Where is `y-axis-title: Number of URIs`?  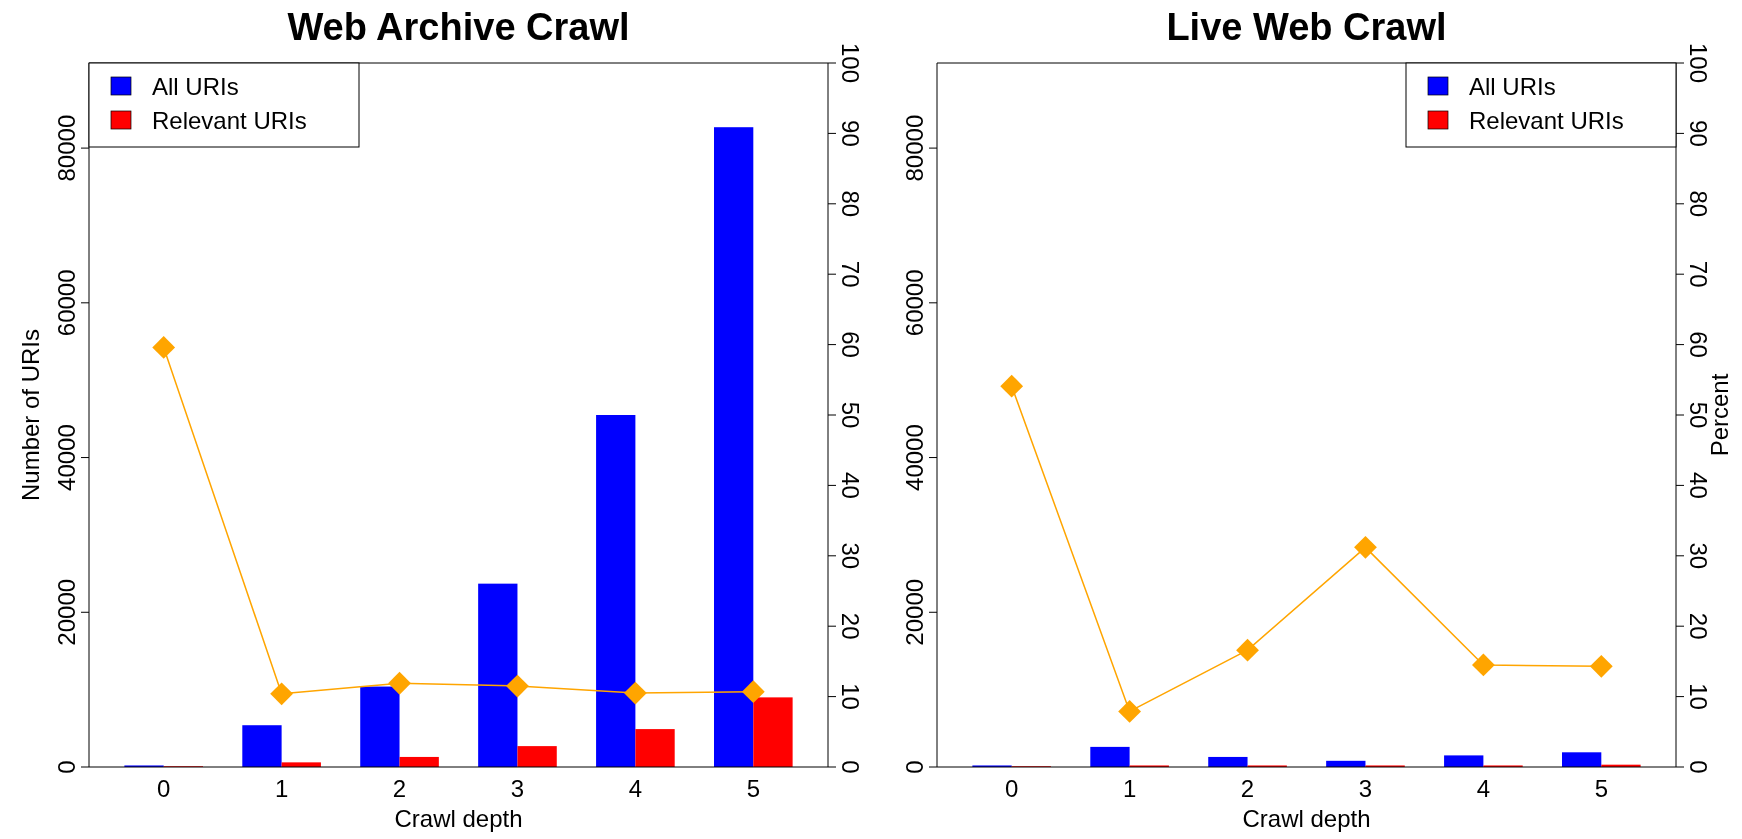 y-axis-title: Number of URIs is located at coordinates (30, 415).